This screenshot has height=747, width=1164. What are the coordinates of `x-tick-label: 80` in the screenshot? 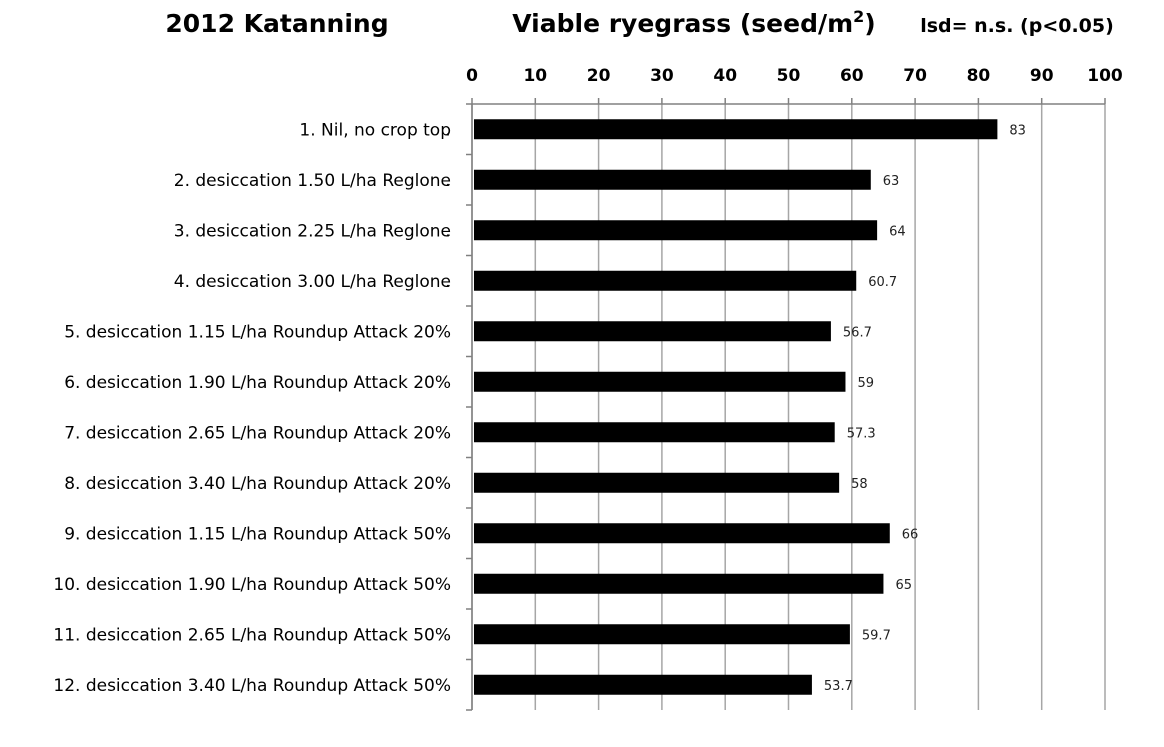 It's located at (979, 76).